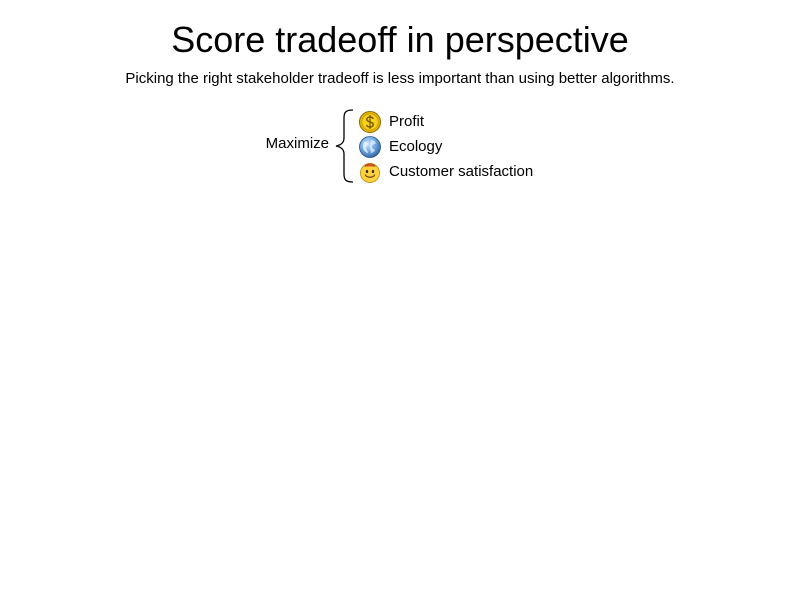 This screenshot has width=800, height=600. I want to click on curly-brace, so click(344, 146).